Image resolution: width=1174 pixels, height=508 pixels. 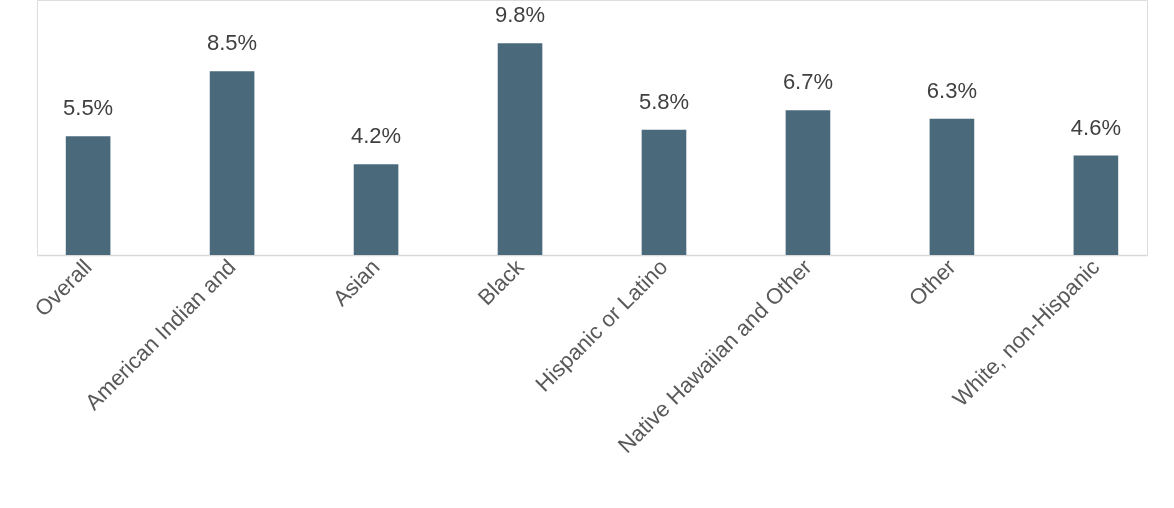 What do you see at coordinates (951, 90) in the screenshot?
I see `data-label: 6.3%` at bounding box center [951, 90].